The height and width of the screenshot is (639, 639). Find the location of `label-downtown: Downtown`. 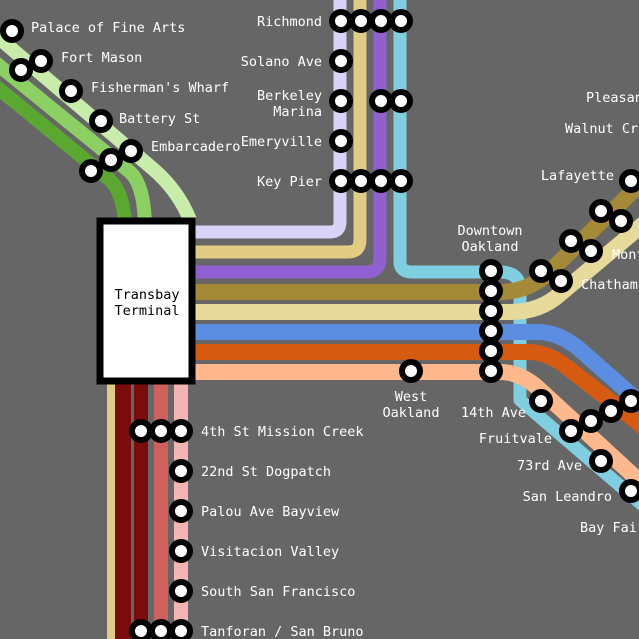

label-downtown: Downtown is located at coordinates (489, 231).